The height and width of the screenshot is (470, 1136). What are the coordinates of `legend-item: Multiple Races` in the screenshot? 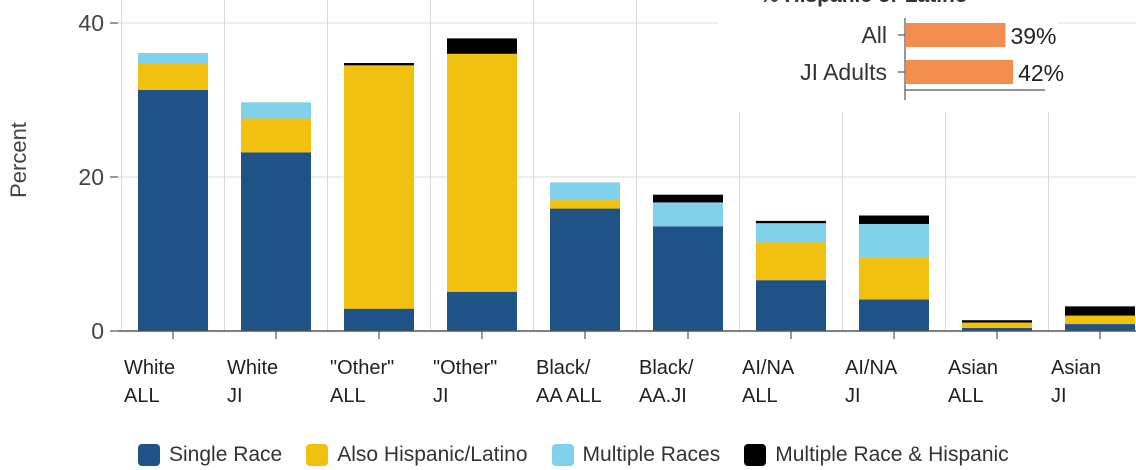 It's located at (636, 455).